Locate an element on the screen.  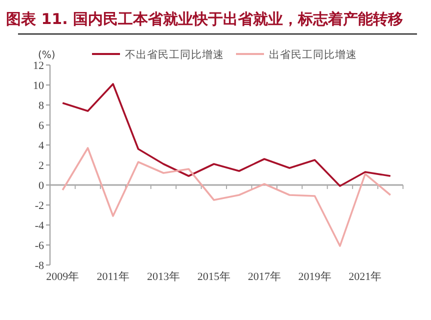
x-tick-label: 2009年 is located at coordinates (63, 277).